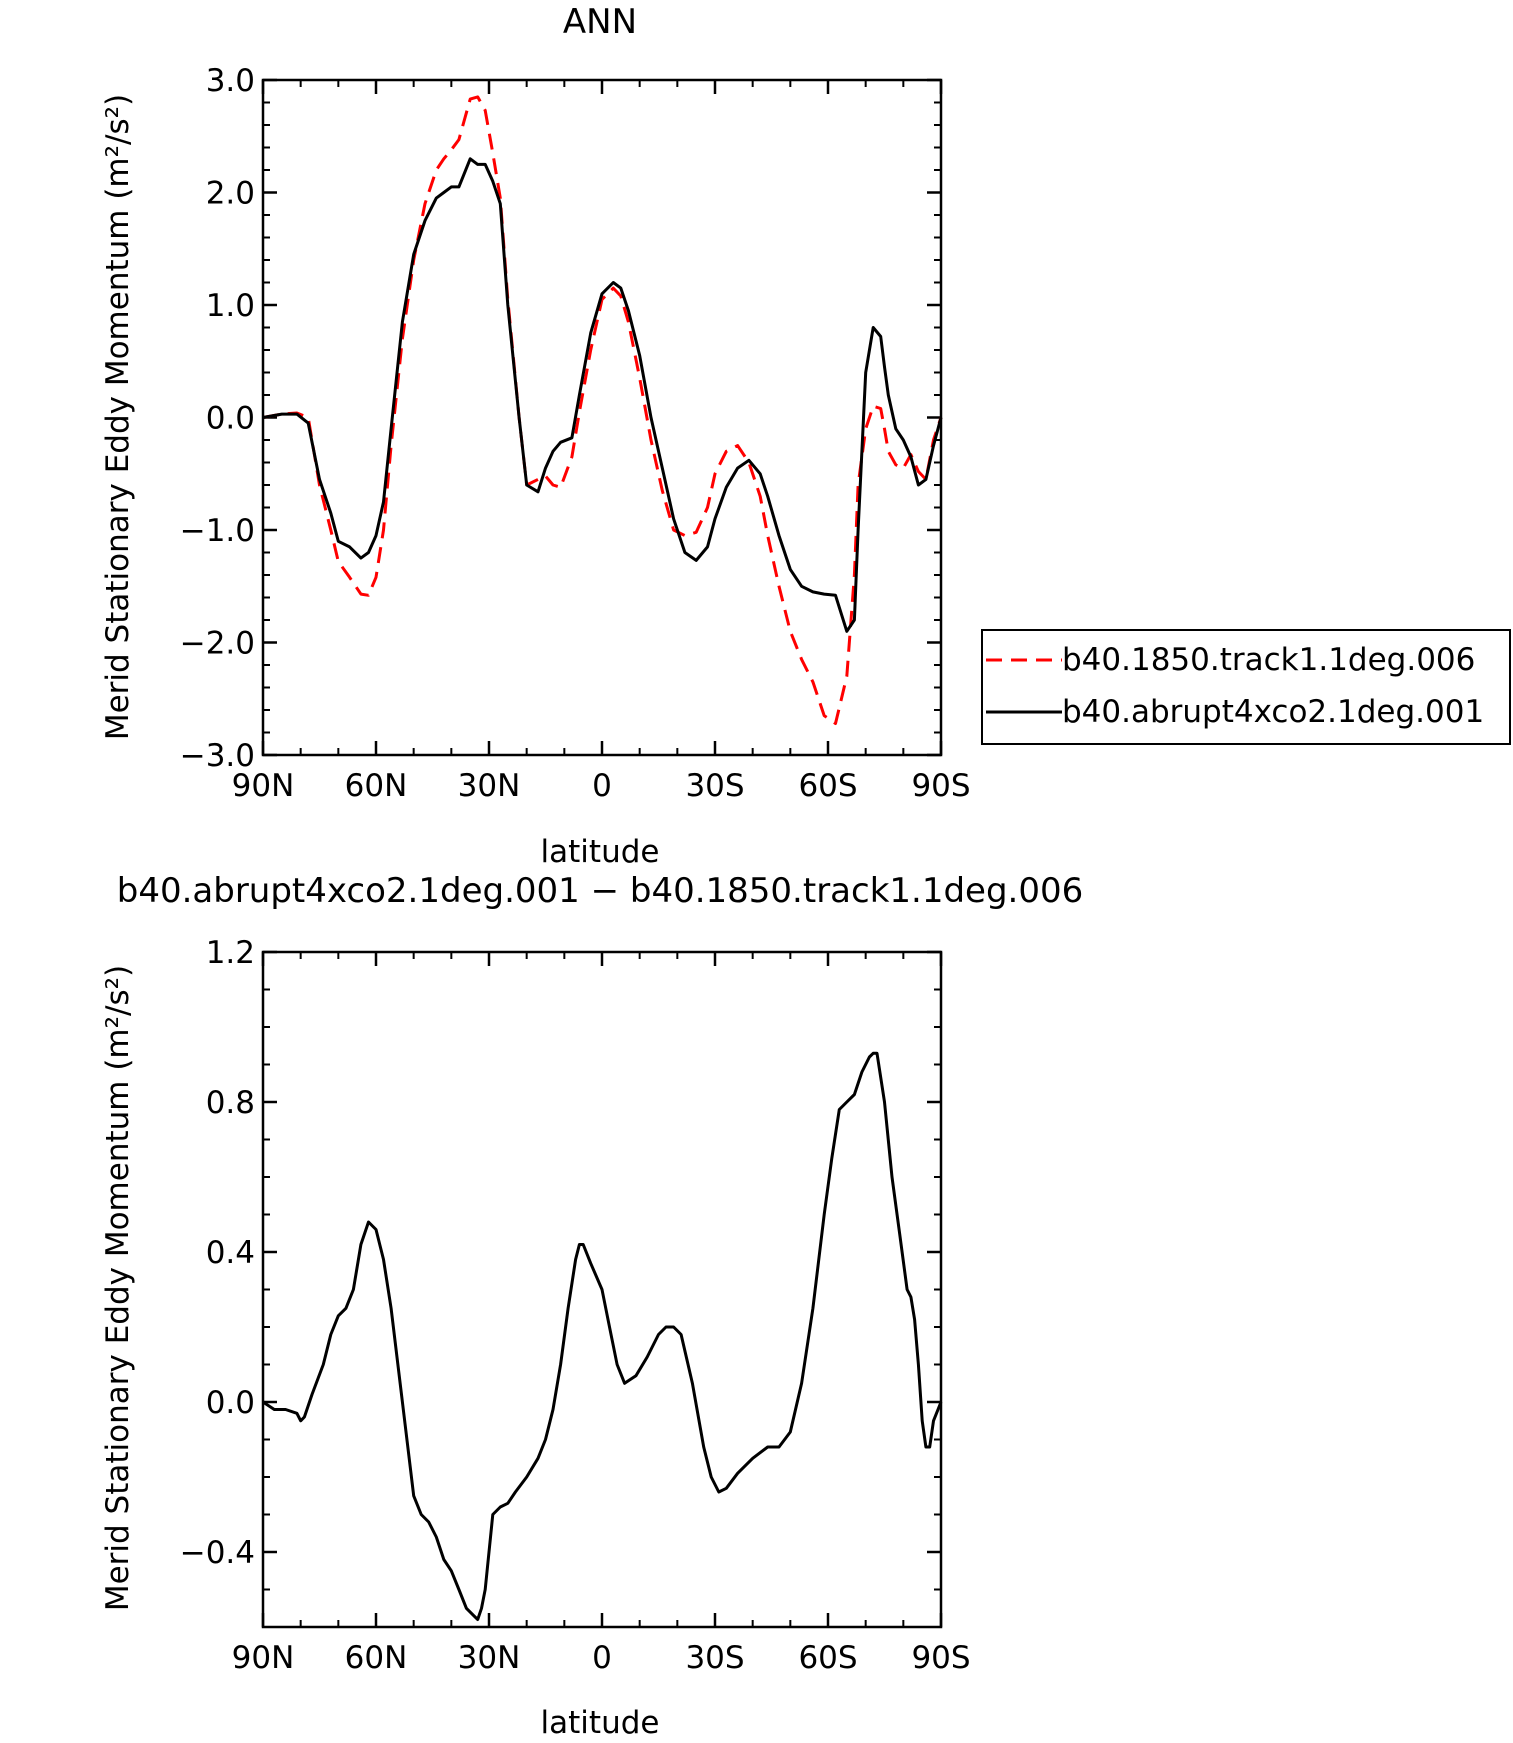 Image resolution: width=1513 pixels, height=1743 pixels. What do you see at coordinates (263, 1658) in the screenshot?
I see `bottom-chart-x-tick-label: 90N` at bounding box center [263, 1658].